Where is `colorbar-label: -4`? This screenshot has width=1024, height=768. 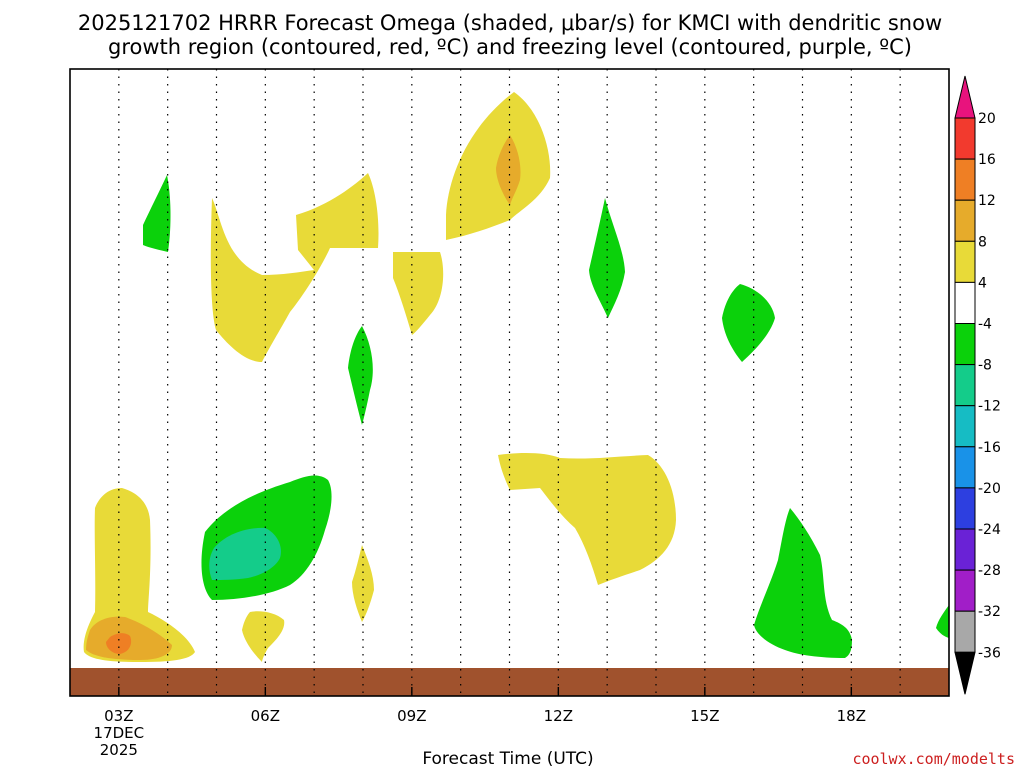
colorbar-label: -4 is located at coordinates (985, 325).